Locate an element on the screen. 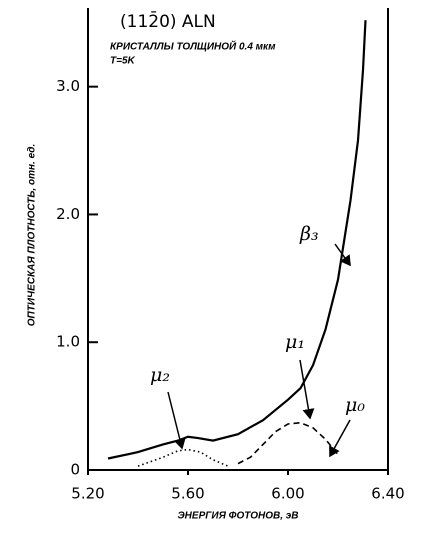 This screenshot has width=426, height=541. annotation: μ₁ is located at coordinates (295, 342).